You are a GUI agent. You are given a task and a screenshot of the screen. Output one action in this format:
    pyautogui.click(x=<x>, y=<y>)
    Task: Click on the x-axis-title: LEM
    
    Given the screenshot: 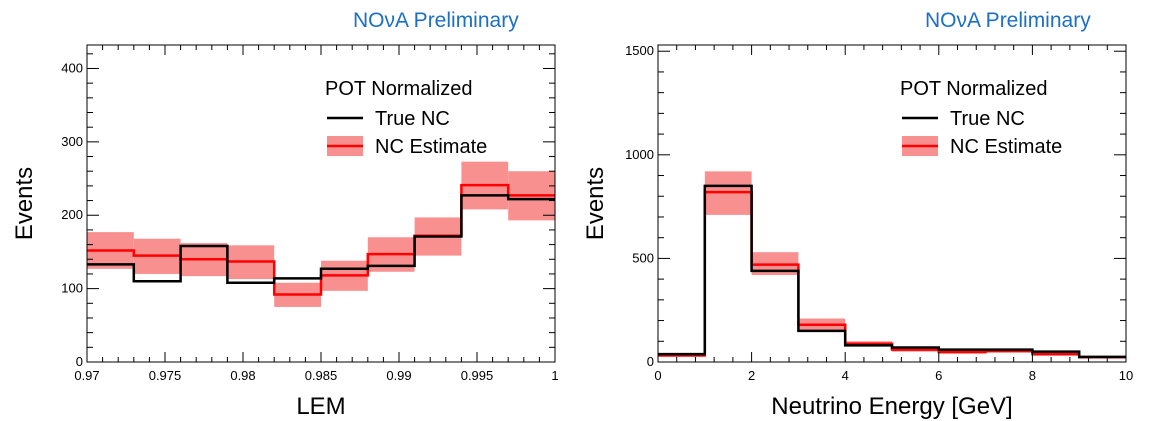 What is the action you would take?
    pyautogui.click(x=320, y=406)
    